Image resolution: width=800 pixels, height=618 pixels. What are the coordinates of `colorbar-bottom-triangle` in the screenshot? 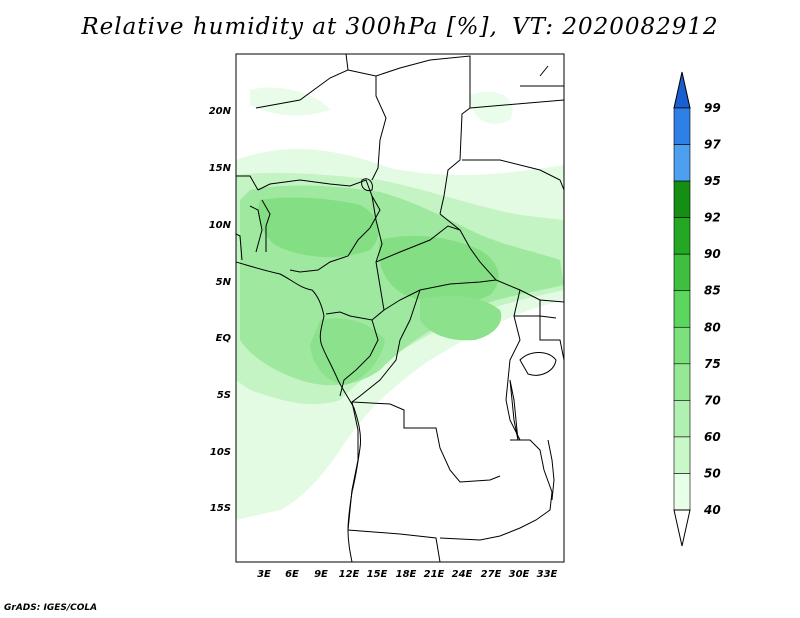 It's located at (682, 528).